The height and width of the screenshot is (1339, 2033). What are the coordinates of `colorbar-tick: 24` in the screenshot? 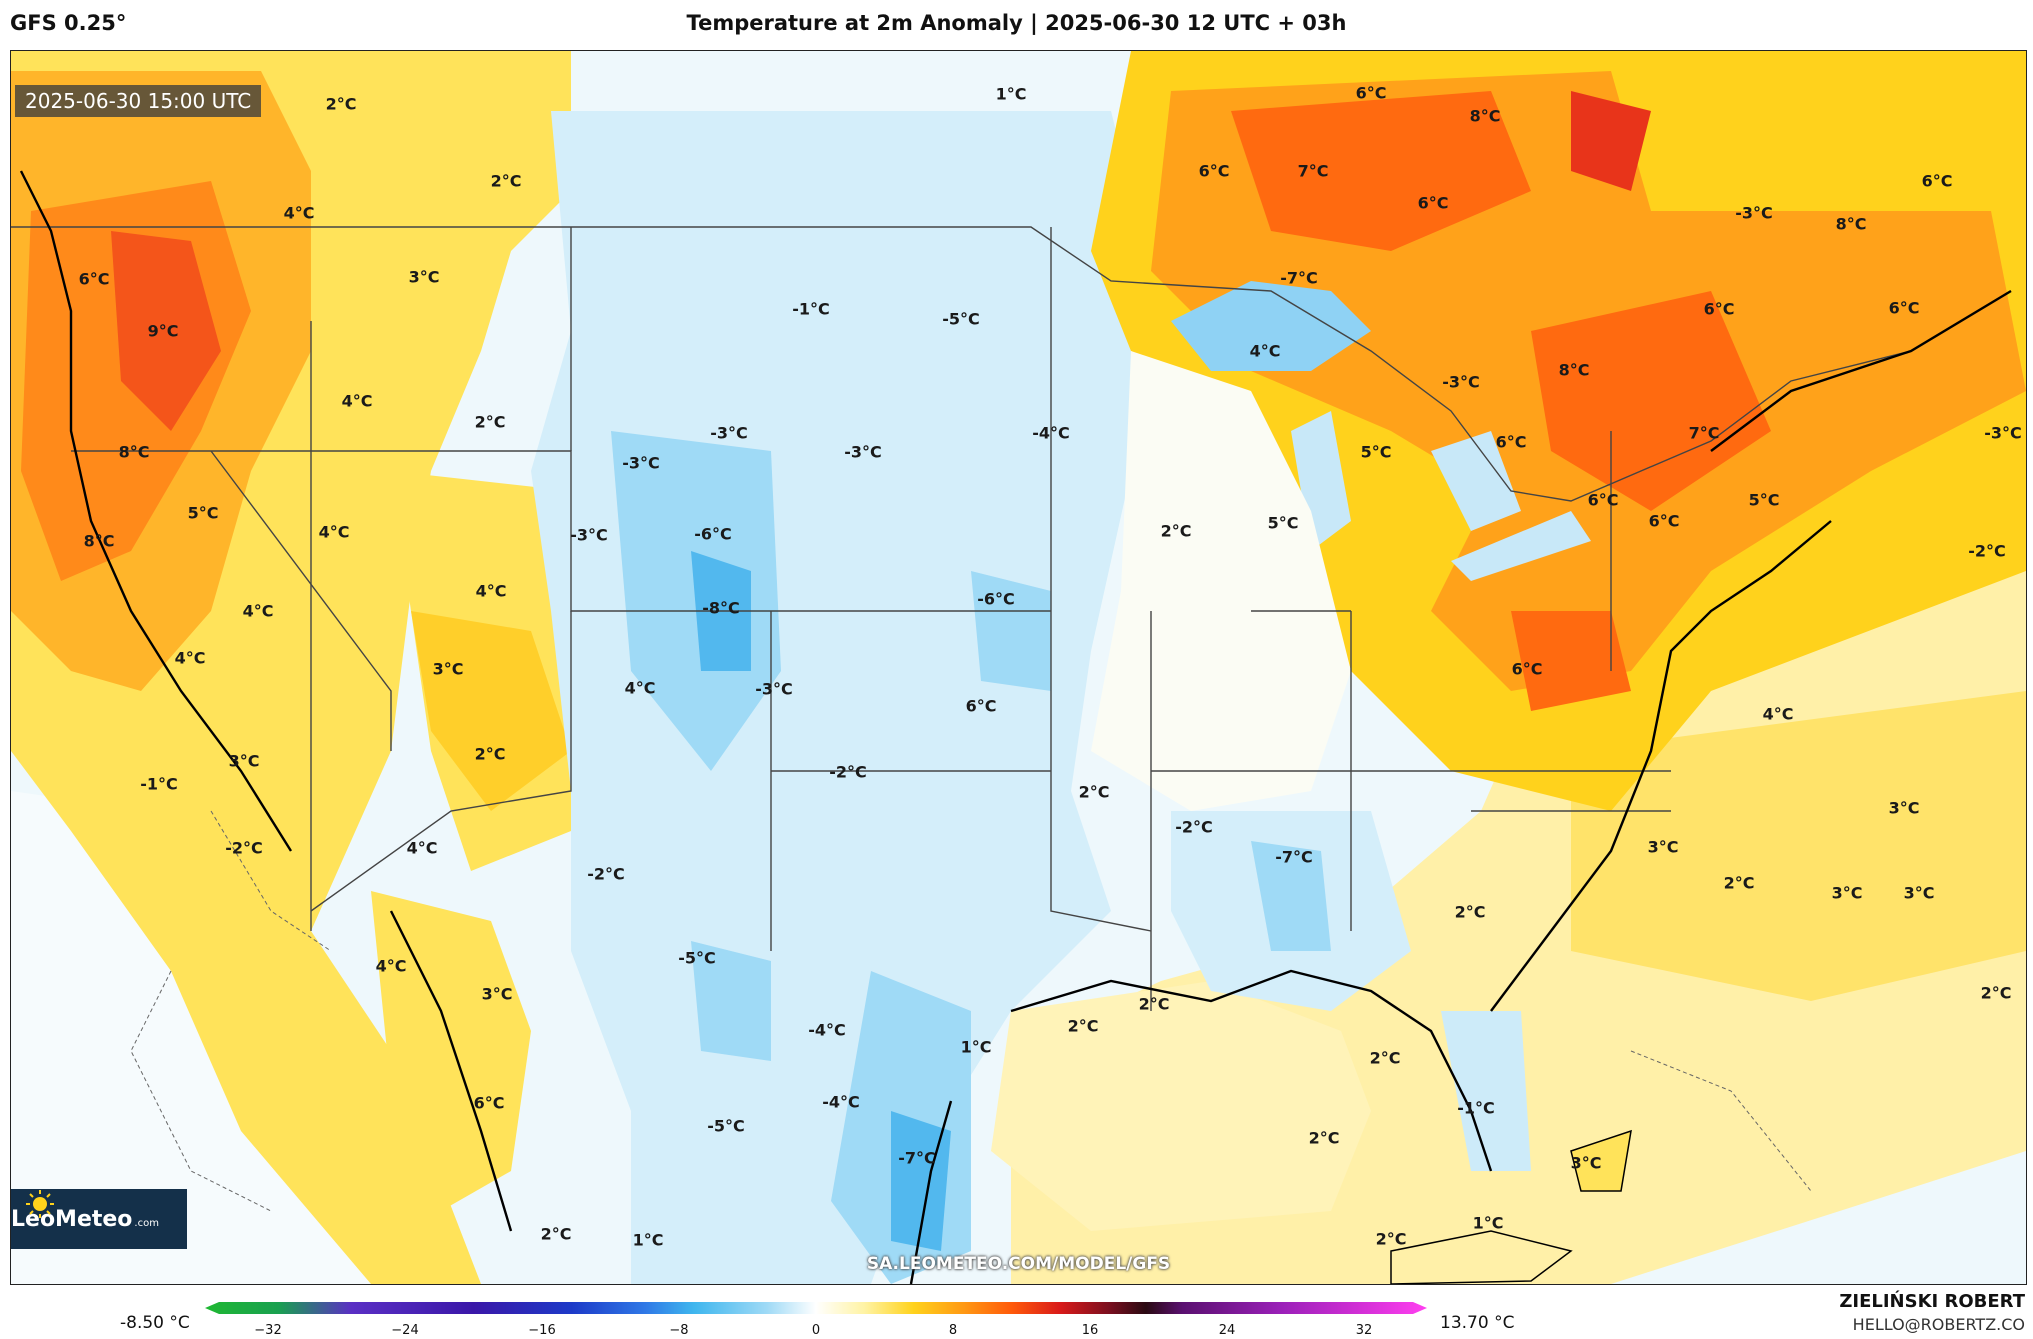 It's located at (1227, 1330).